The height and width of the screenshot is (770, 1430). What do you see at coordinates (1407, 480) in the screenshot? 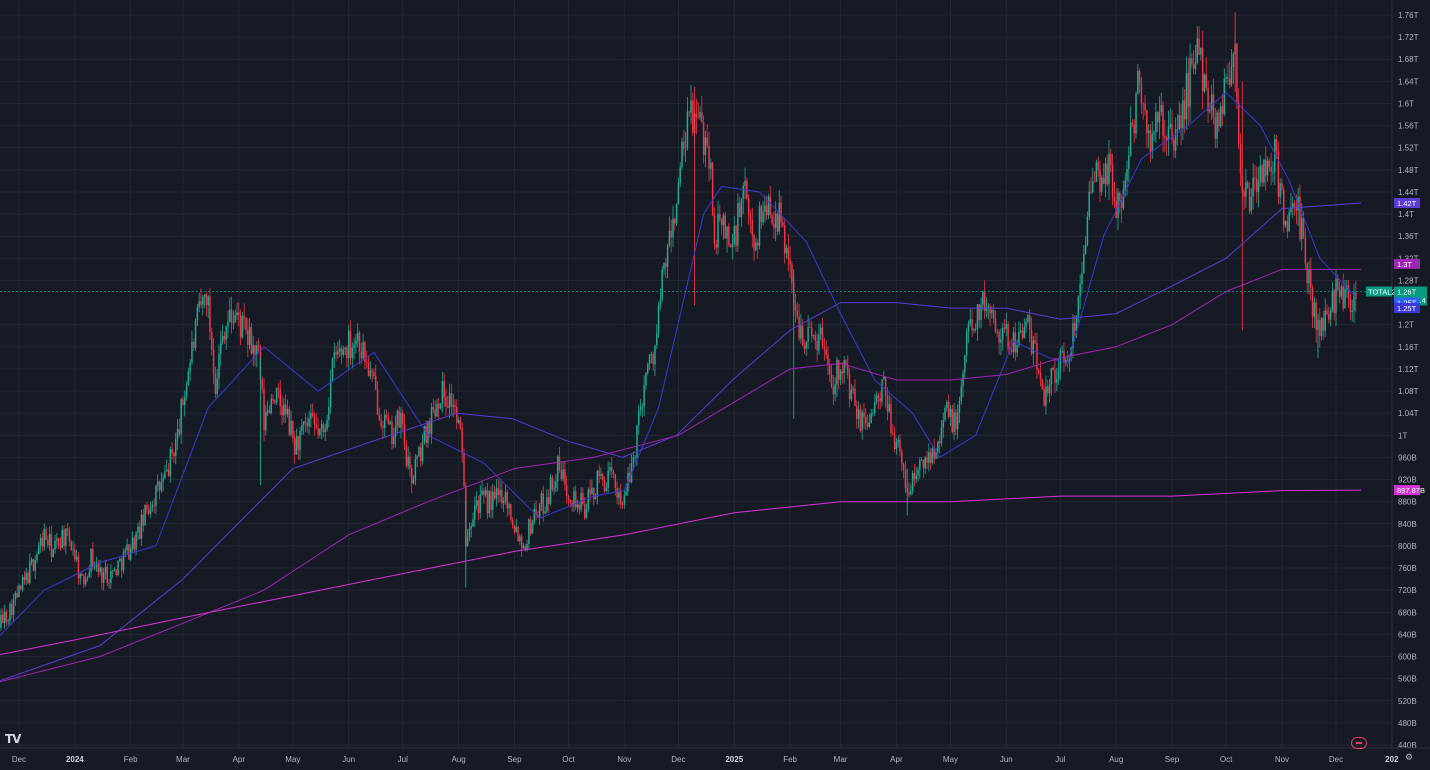
I see `price-tick-label: 920B` at bounding box center [1407, 480].